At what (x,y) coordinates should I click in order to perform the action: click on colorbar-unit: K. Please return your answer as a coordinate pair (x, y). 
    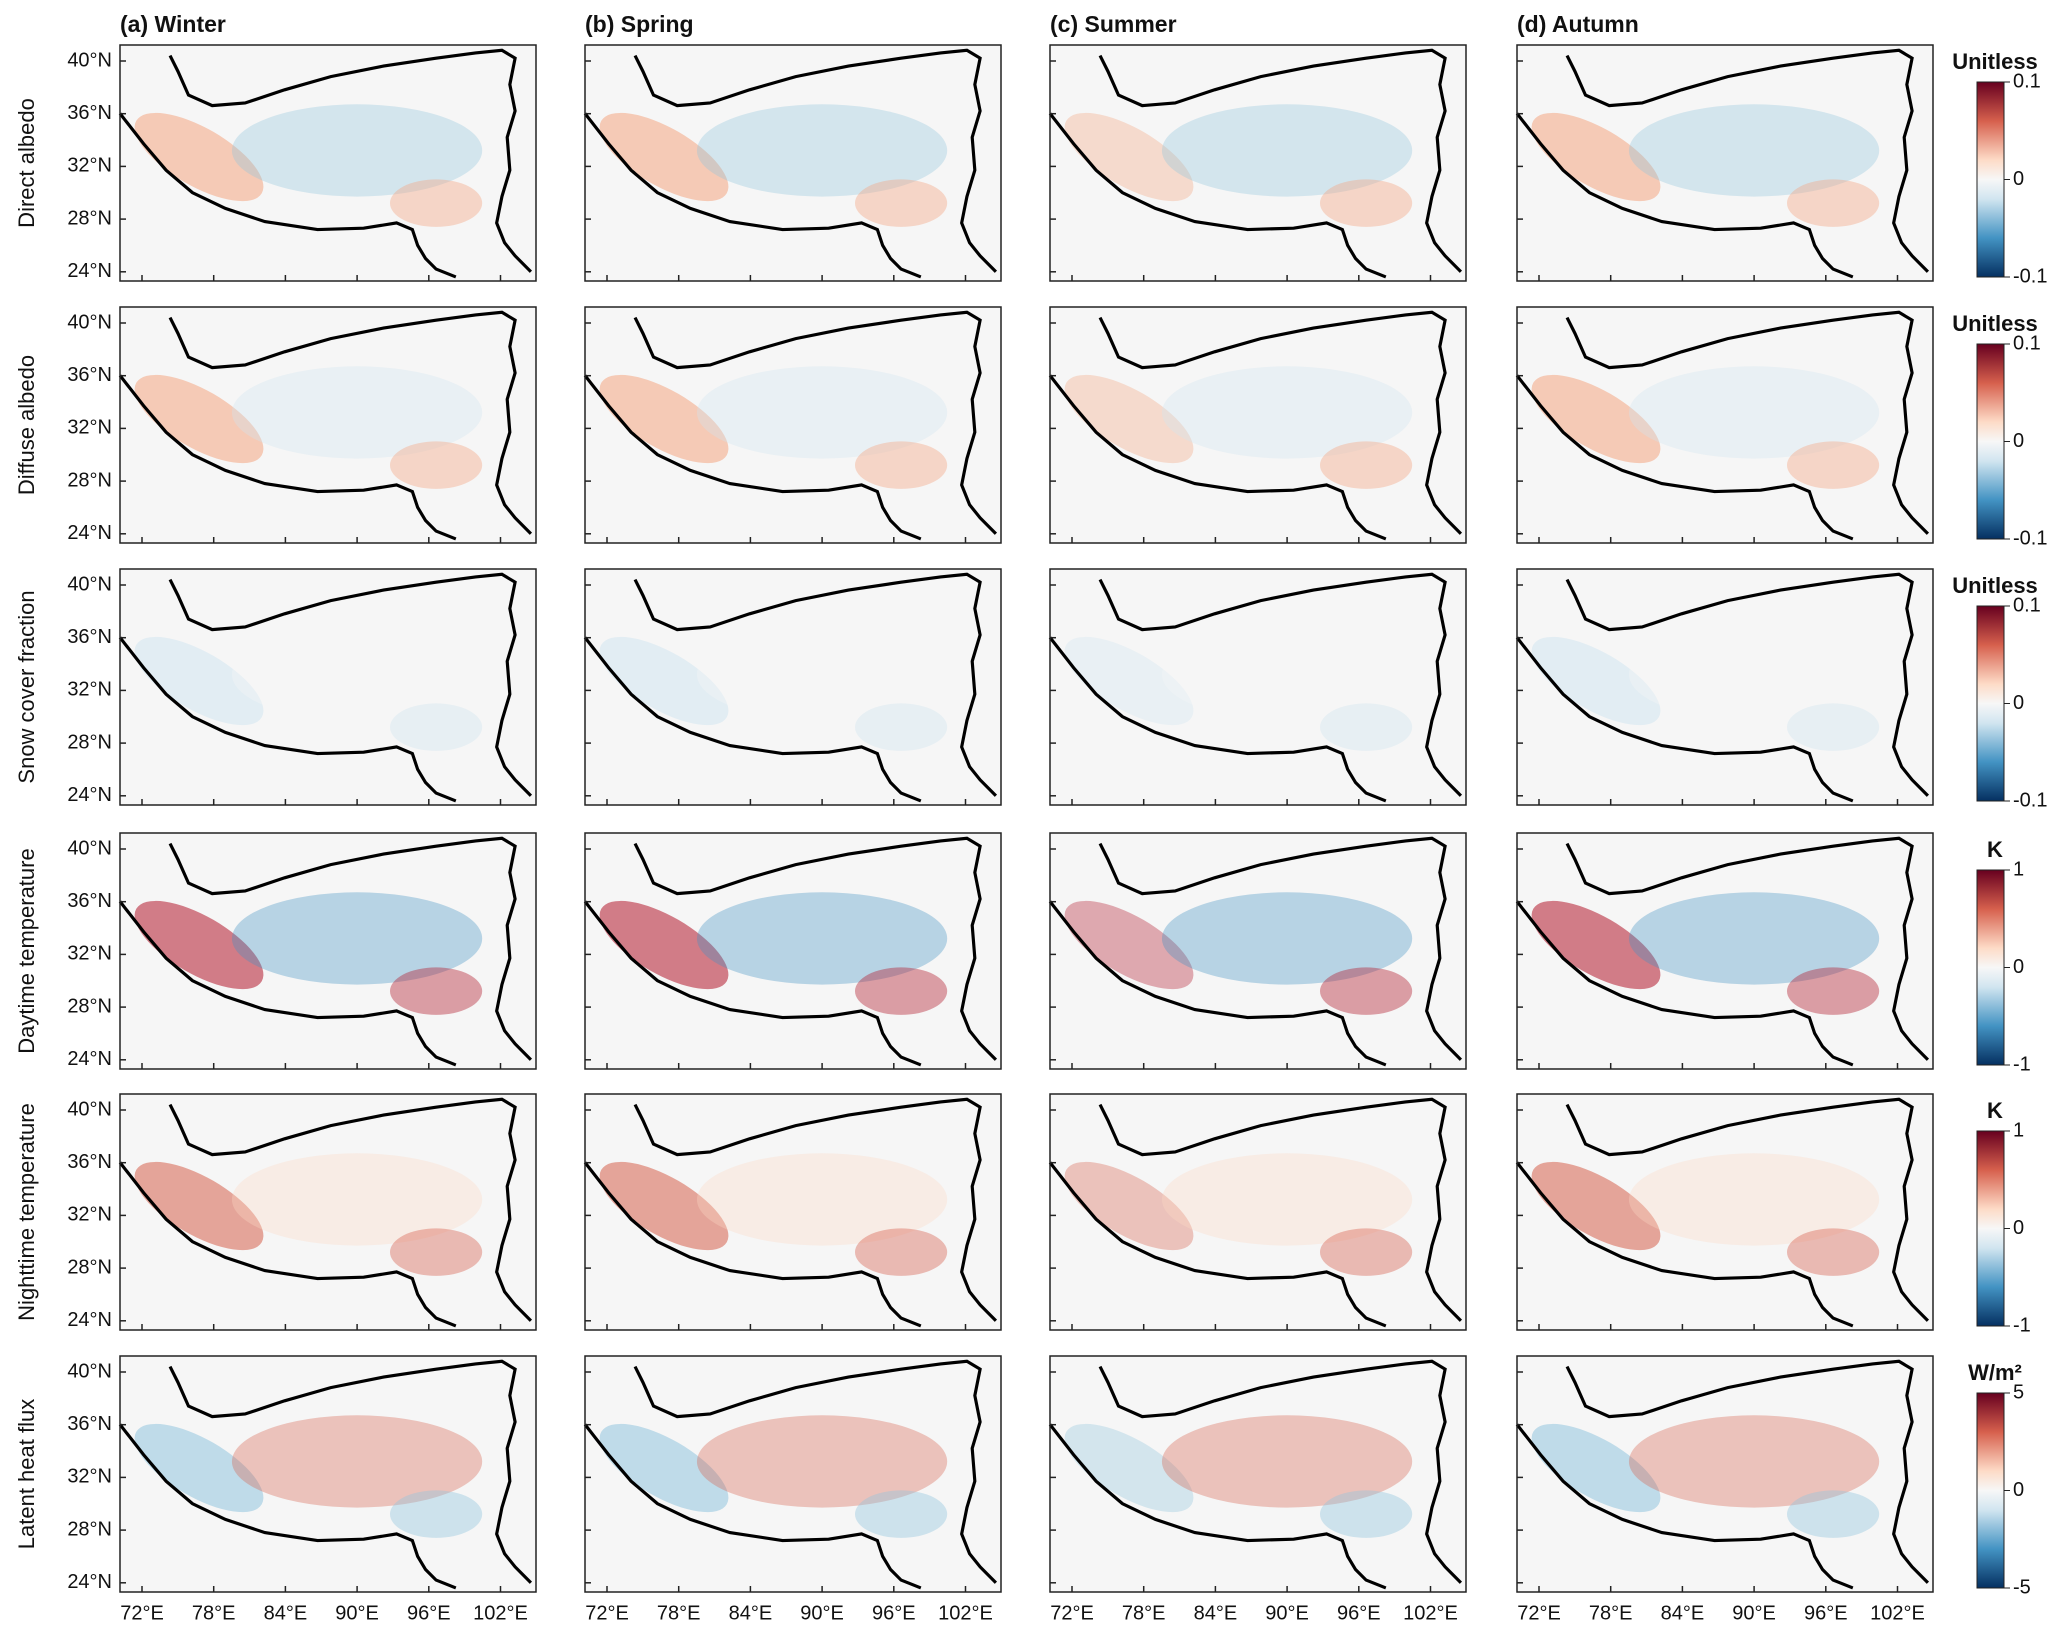
    Looking at the image, I should click on (1995, 849).